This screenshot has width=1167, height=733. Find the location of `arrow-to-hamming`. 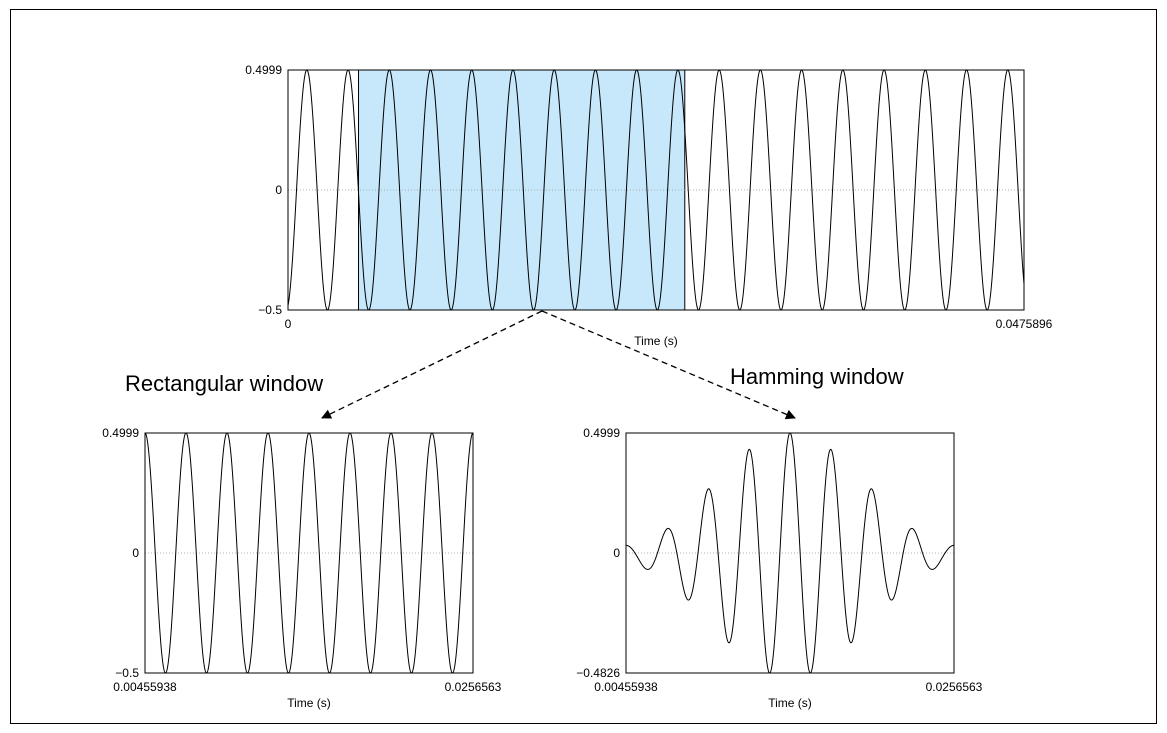

arrow-to-hamming is located at coordinates (668, 365).